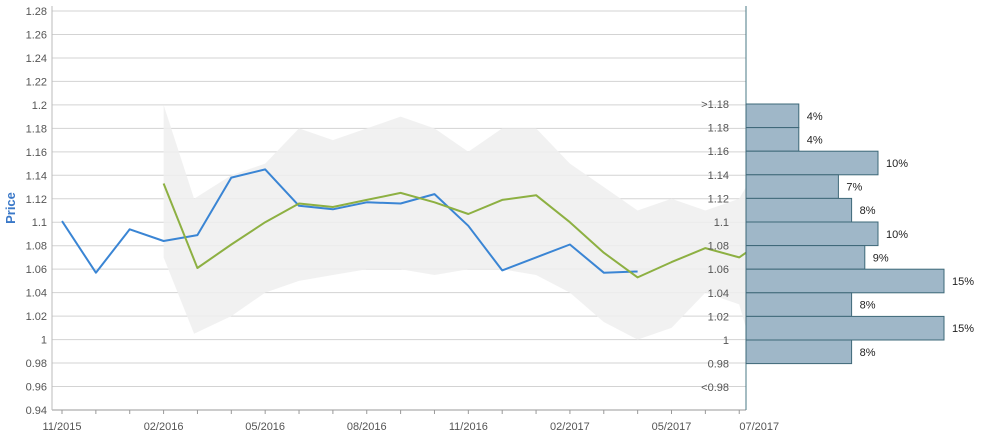 The height and width of the screenshot is (436, 990). What do you see at coordinates (881, 258) in the screenshot?
I see `distribution-percent-label: 9%` at bounding box center [881, 258].